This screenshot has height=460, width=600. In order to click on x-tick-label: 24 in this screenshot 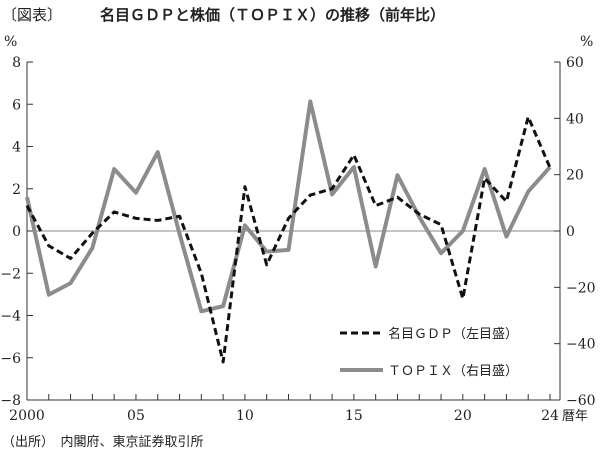, I will do `click(550, 416)`.